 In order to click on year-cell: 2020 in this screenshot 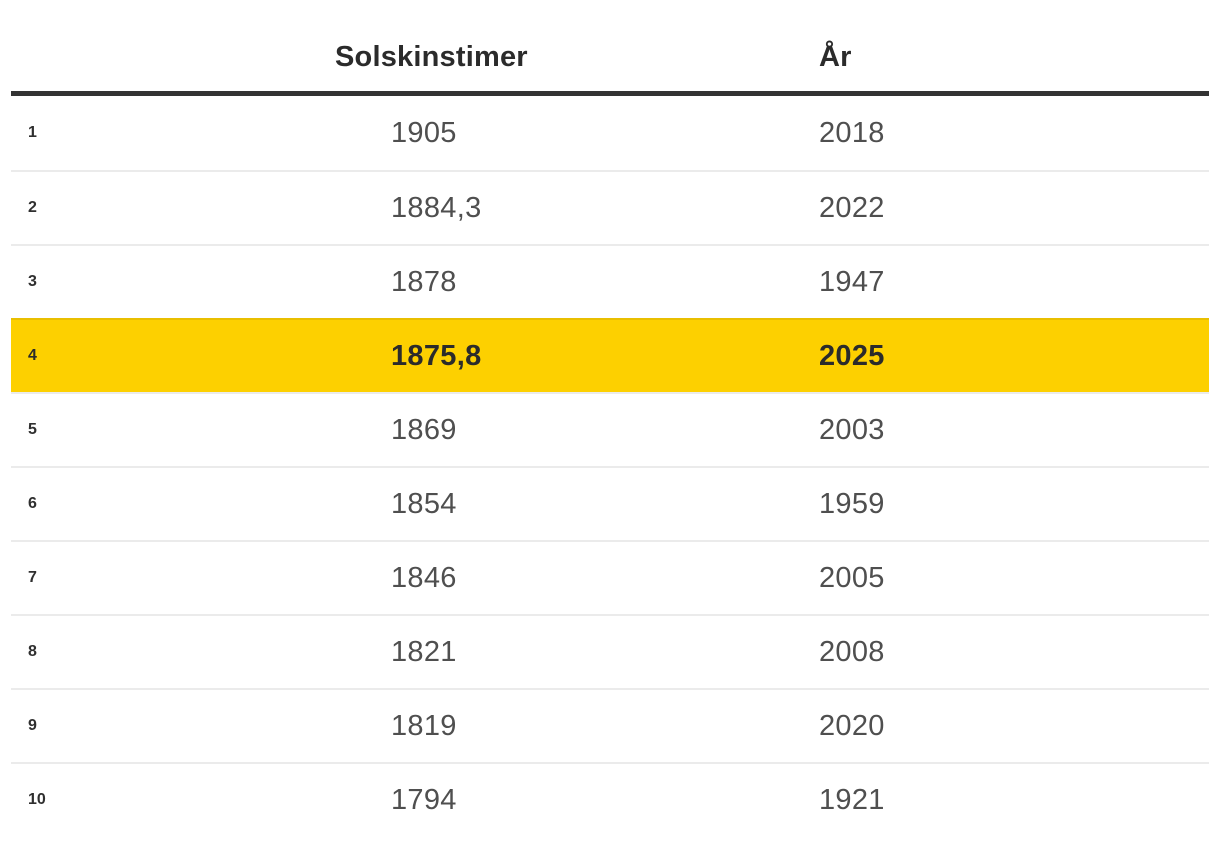, I will do `click(852, 725)`.